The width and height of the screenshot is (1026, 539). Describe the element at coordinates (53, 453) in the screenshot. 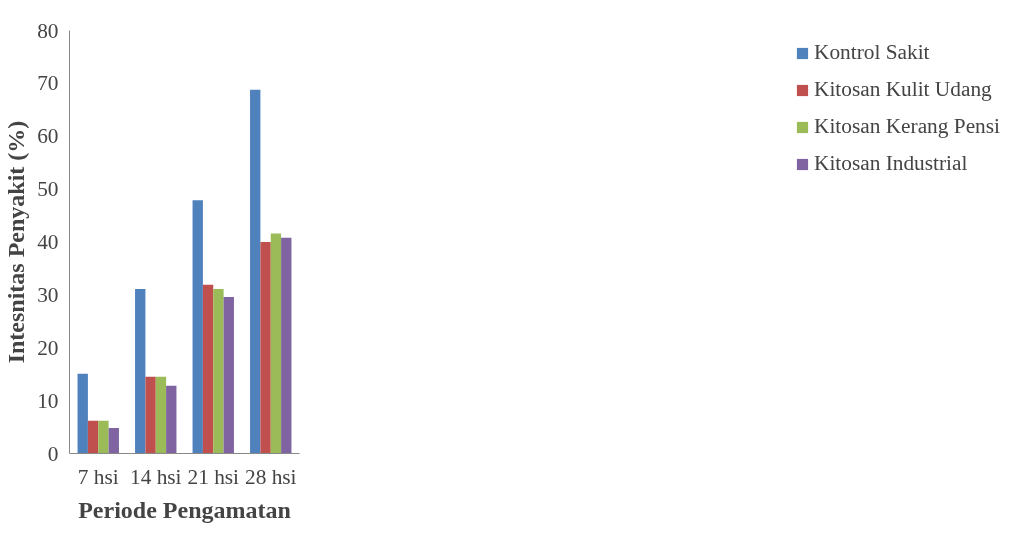

I see `y-tick-label: 0` at that location.